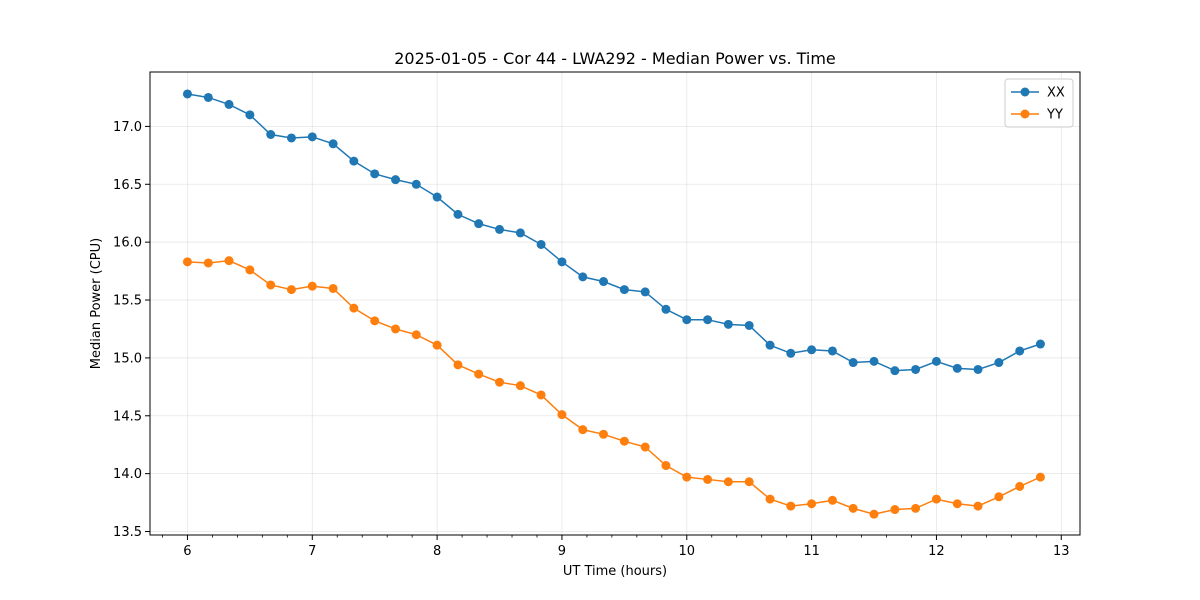  Describe the element at coordinates (1037, 115) in the screenshot. I see `legend-item-yy: YY` at that location.